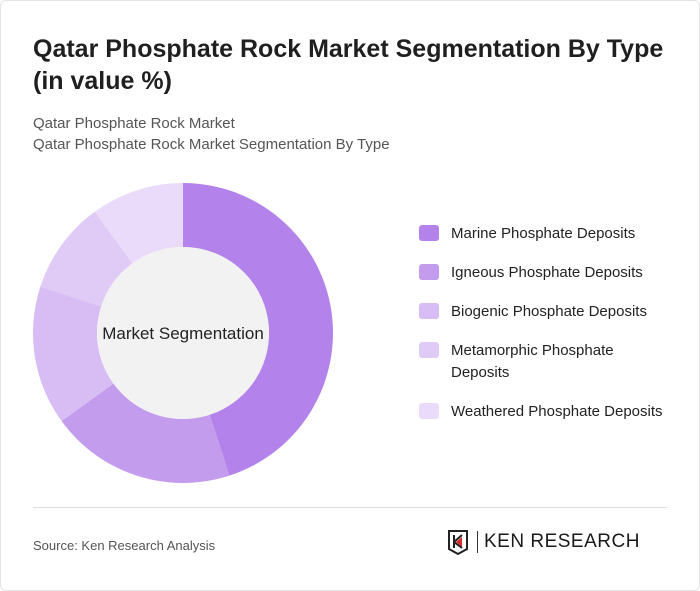  What do you see at coordinates (558, 542) in the screenshot?
I see `logo-text: KEN RESEARCH` at bounding box center [558, 542].